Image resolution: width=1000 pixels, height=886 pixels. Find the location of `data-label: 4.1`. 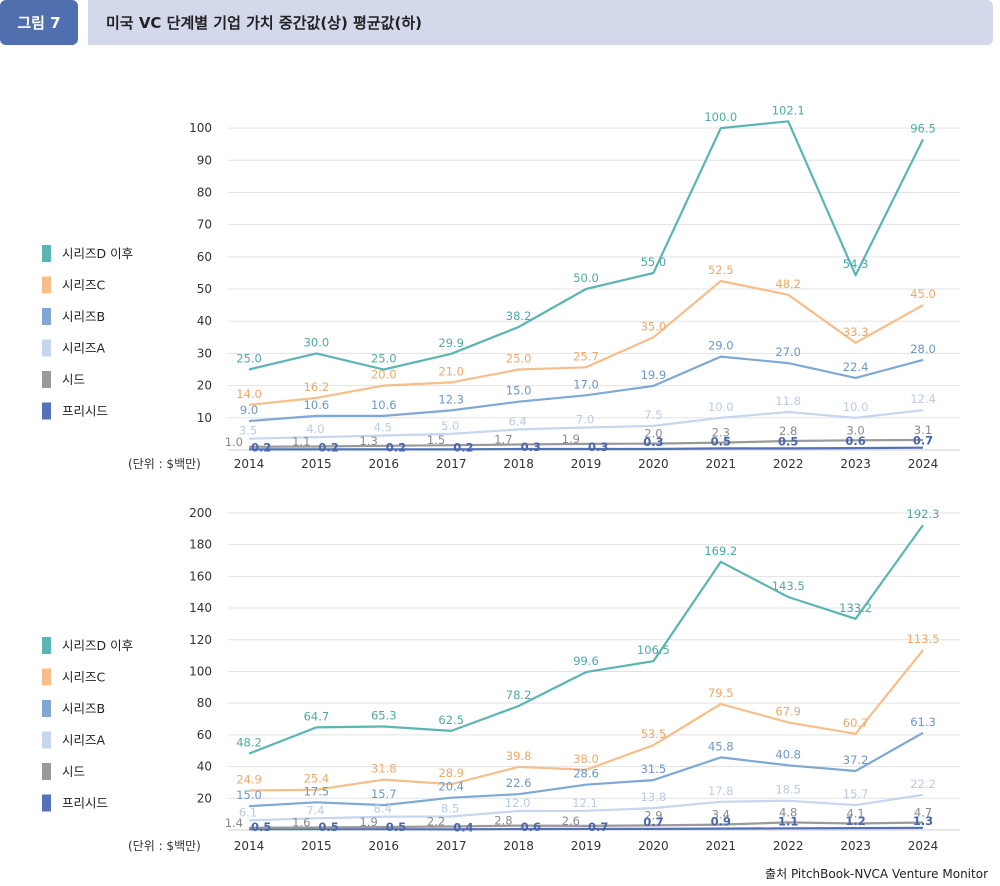

data-label: 4.1 is located at coordinates (855, 814).